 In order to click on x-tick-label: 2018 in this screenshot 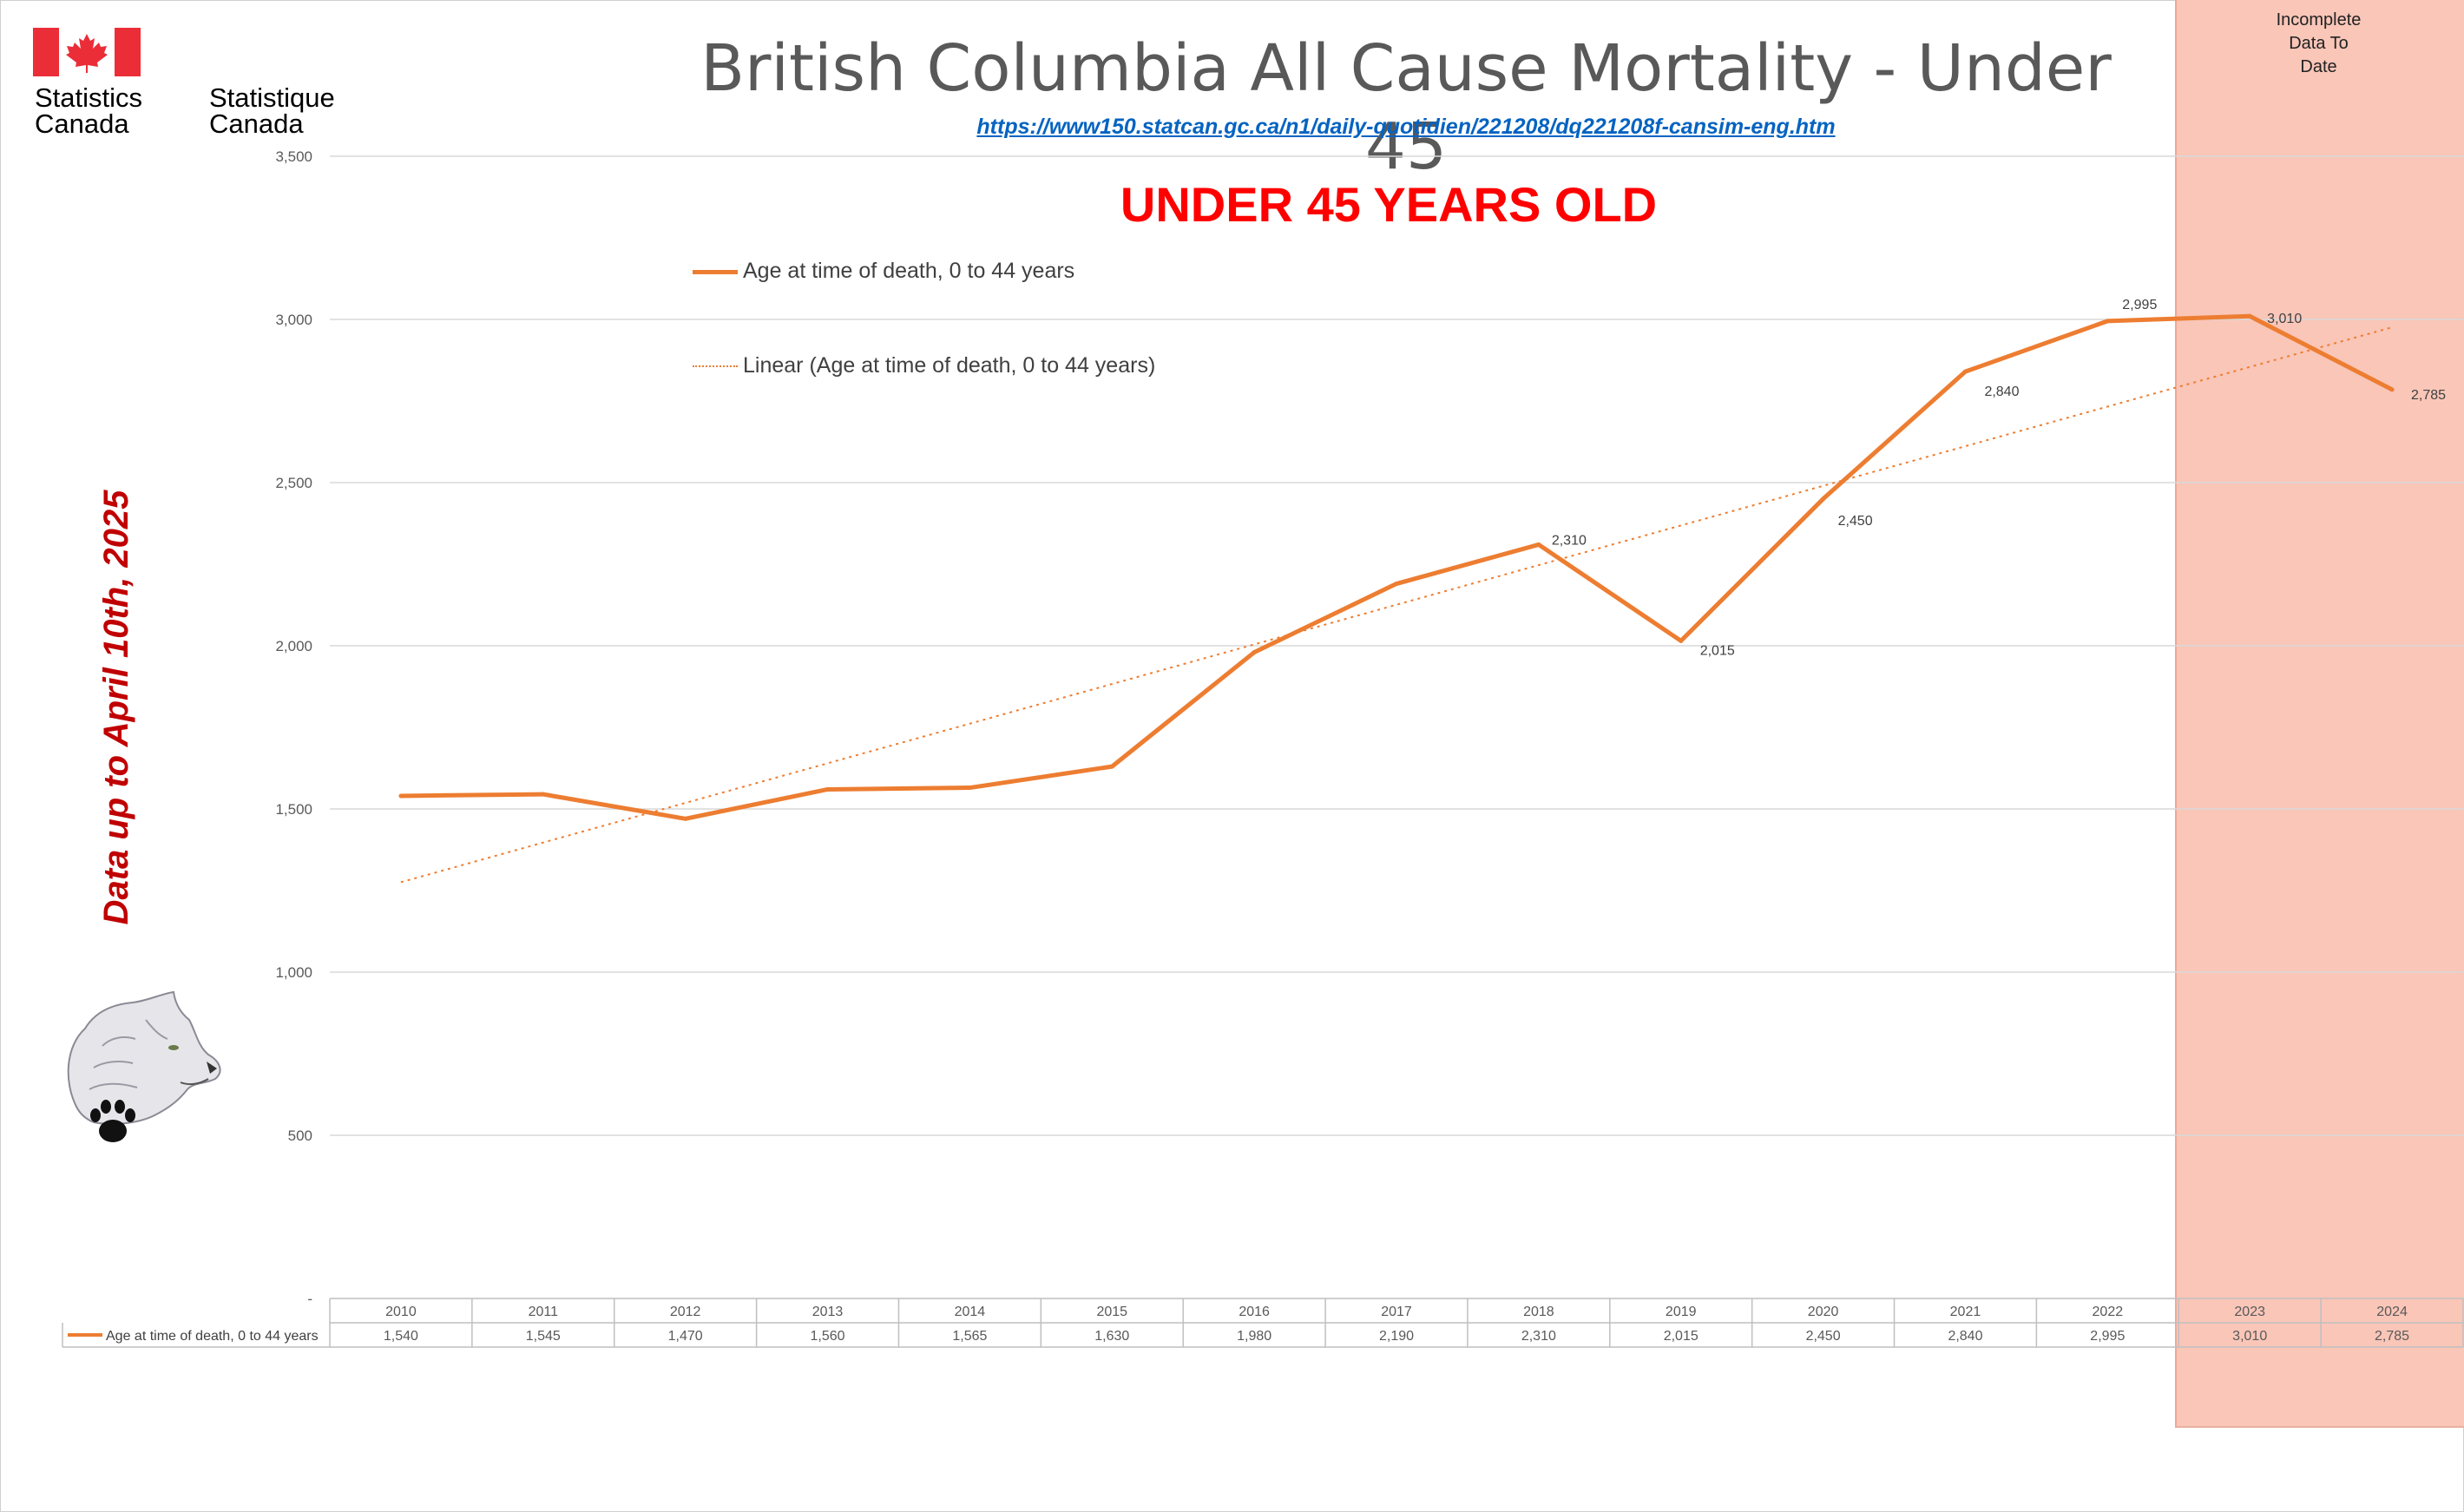, I will do `click(1538, 1312)`.